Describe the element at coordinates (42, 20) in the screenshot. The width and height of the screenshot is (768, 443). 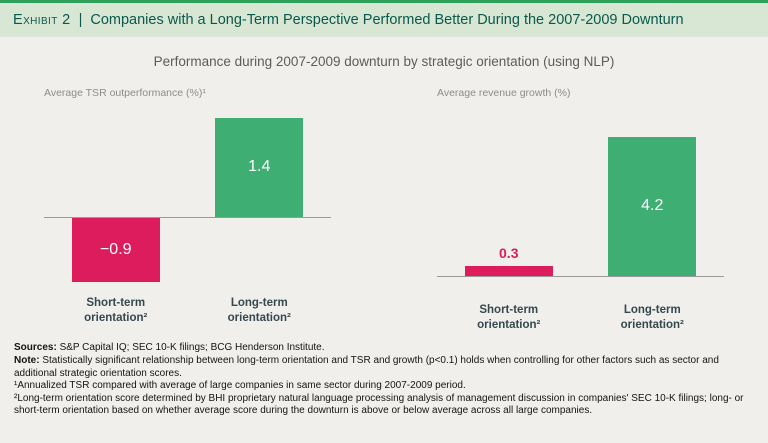
I see `exhibit-number: Exhibit 2` at that location.